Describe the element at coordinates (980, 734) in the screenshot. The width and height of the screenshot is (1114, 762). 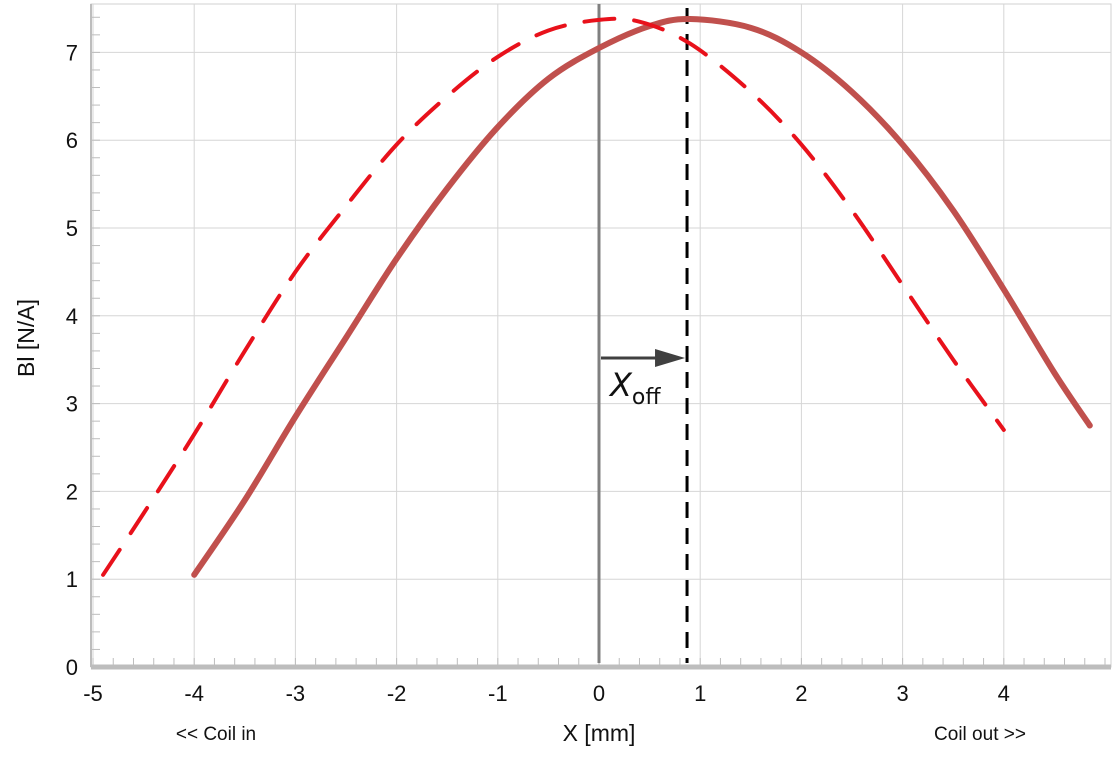
I see `coil-out-label: Coil out >>` at that location.